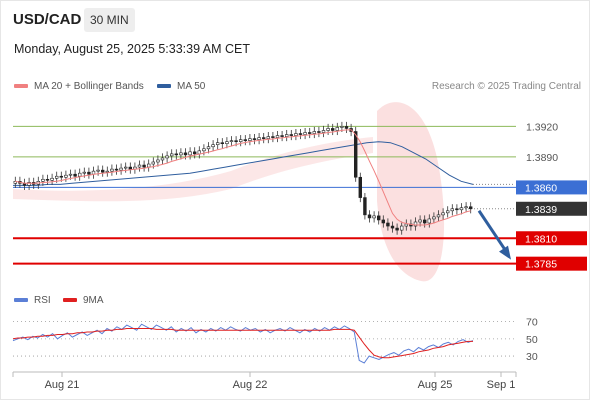 Image resolution: width=590 pixels, height=400 pixels. Describe the element at coordinates (541, 265) in the screenshot. I see `level-label: 1.3785` at that location.